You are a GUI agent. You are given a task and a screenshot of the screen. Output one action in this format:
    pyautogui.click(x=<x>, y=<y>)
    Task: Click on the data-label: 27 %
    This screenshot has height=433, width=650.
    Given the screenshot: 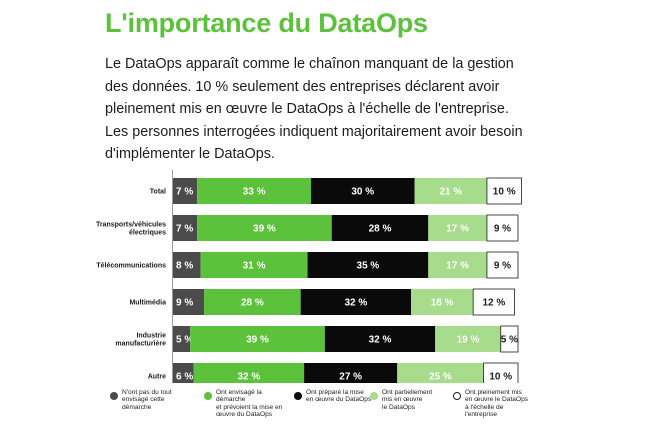 What is the action you would take?
    pyautogui.click(x=350, y=377)
    